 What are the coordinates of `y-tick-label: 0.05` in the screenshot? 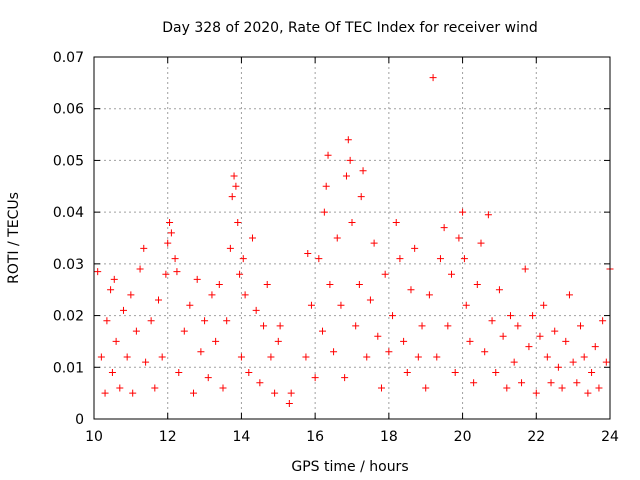 It's located at (68, 161).